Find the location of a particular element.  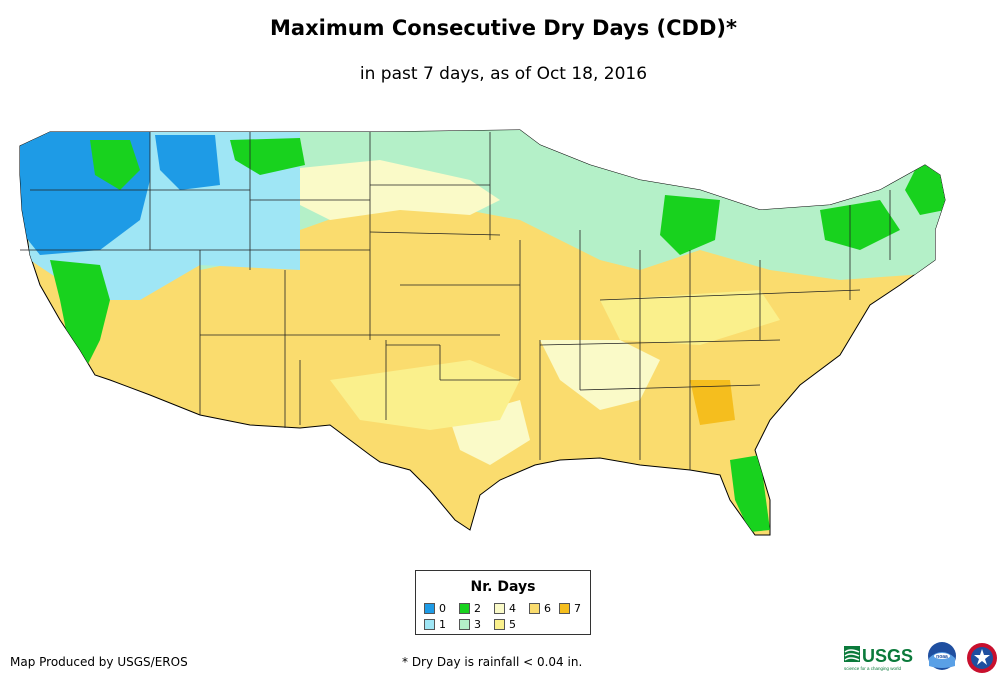

zone-2-florida is located at coordinates (750, 493).